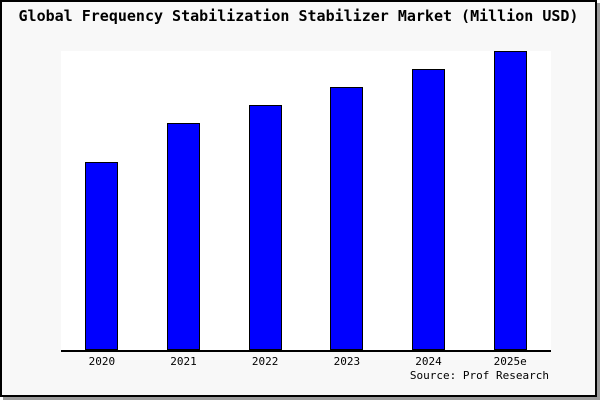  I want to click on bar-slot-2022, so click(265, 200).